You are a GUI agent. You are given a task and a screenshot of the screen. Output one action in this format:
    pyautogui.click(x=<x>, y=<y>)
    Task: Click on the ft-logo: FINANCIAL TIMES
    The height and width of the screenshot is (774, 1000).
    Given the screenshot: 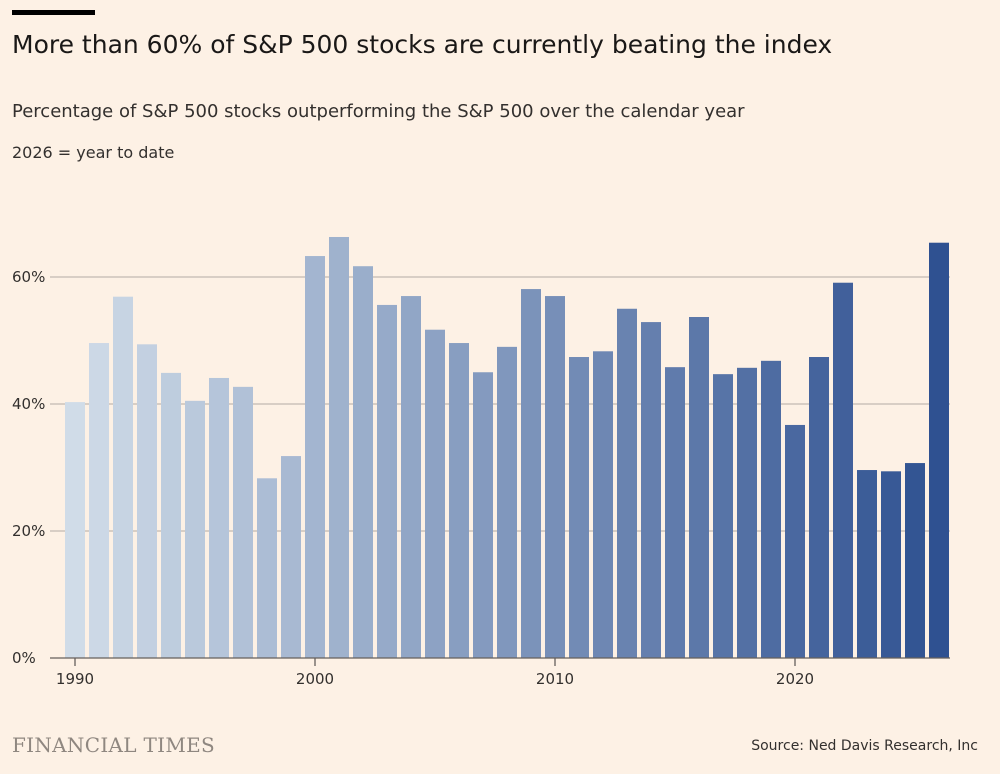 What is the action you would take?
    pyautogui.click(x=114, y=745)
    